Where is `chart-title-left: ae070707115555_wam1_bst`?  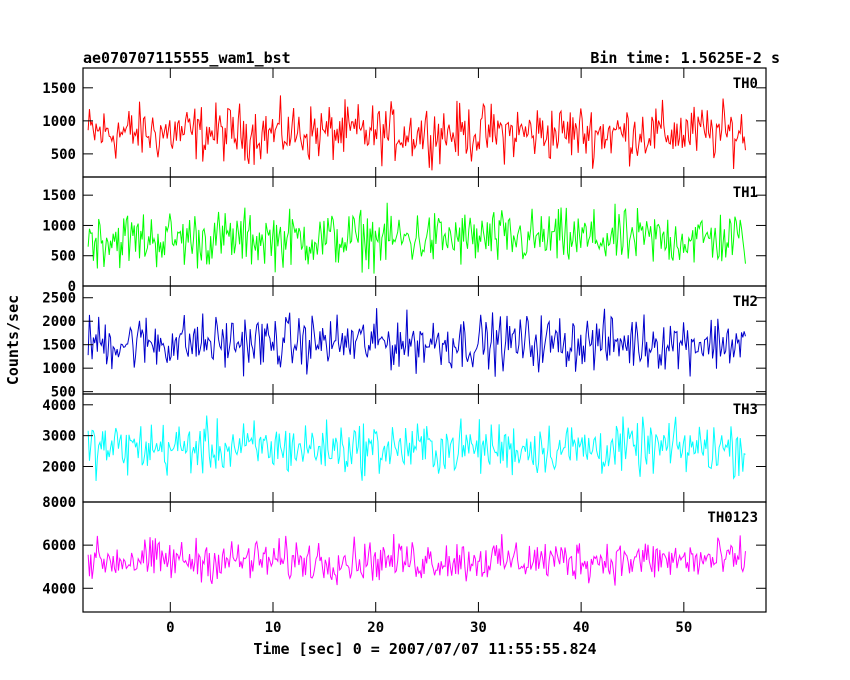
chart-title-left: ae070707115555_wam1_bst is located at coordinates (187, 58).